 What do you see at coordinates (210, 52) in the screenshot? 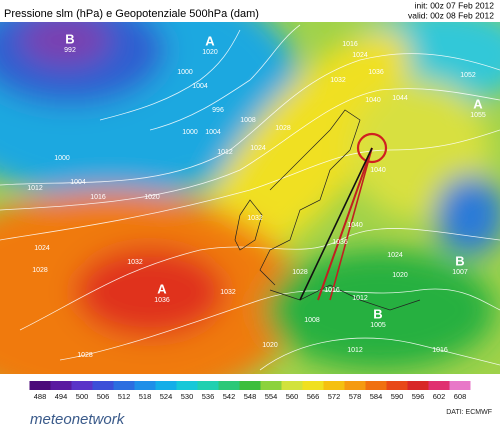
I see `pressure-center-value: 1020` at bounding box center [210, 52].